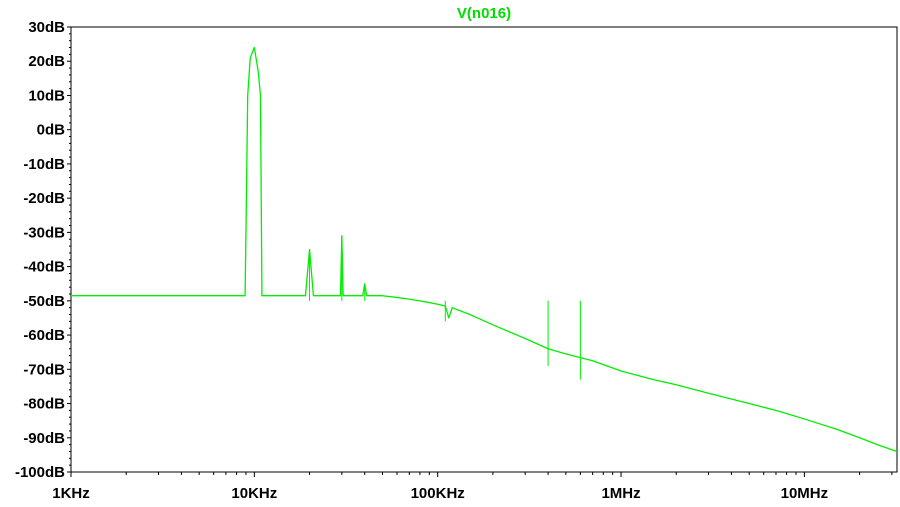 The image size is (900, 507). Describe the element at coordinates (254, 493) in the screenshot. I see `x-tick-label: 10KHz` at that location.